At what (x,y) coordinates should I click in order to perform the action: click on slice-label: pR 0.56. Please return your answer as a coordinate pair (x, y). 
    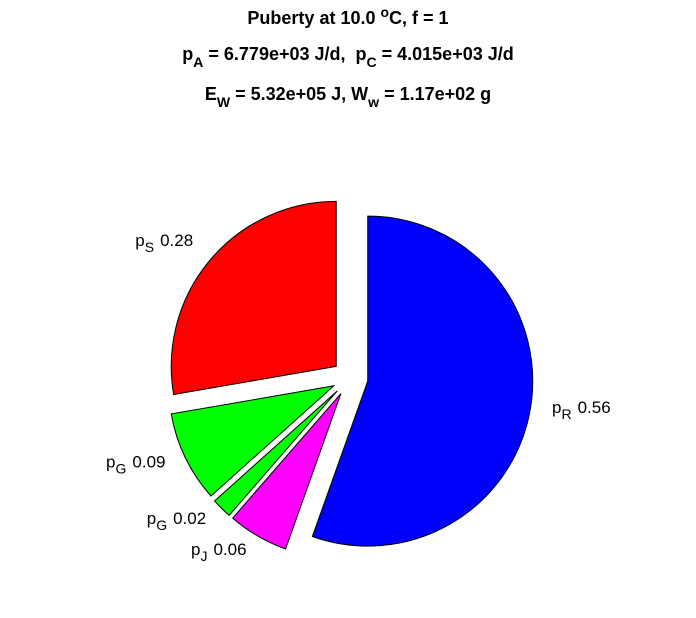
    Looking at the image, I should click on (581, 410).